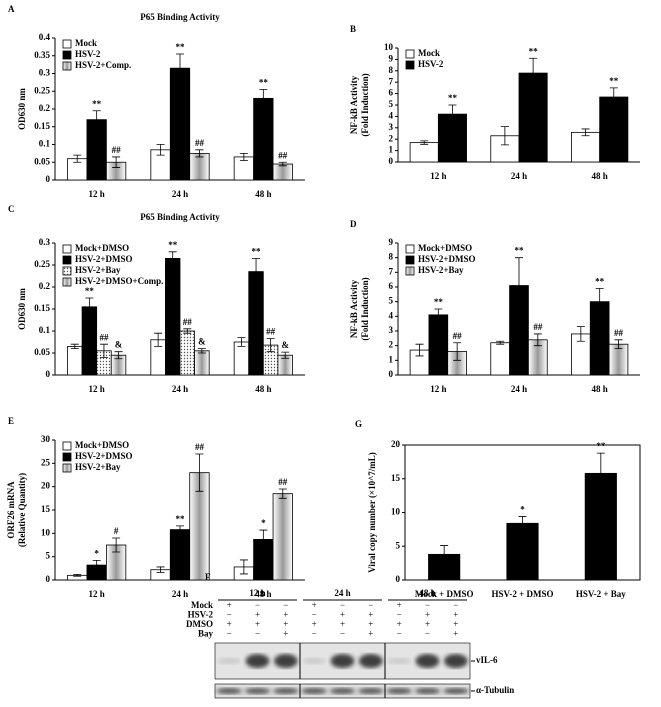  Describe the element at coordinates (495, 690) in the screenshot. I see `band-label: α-Tubulin` at that location.